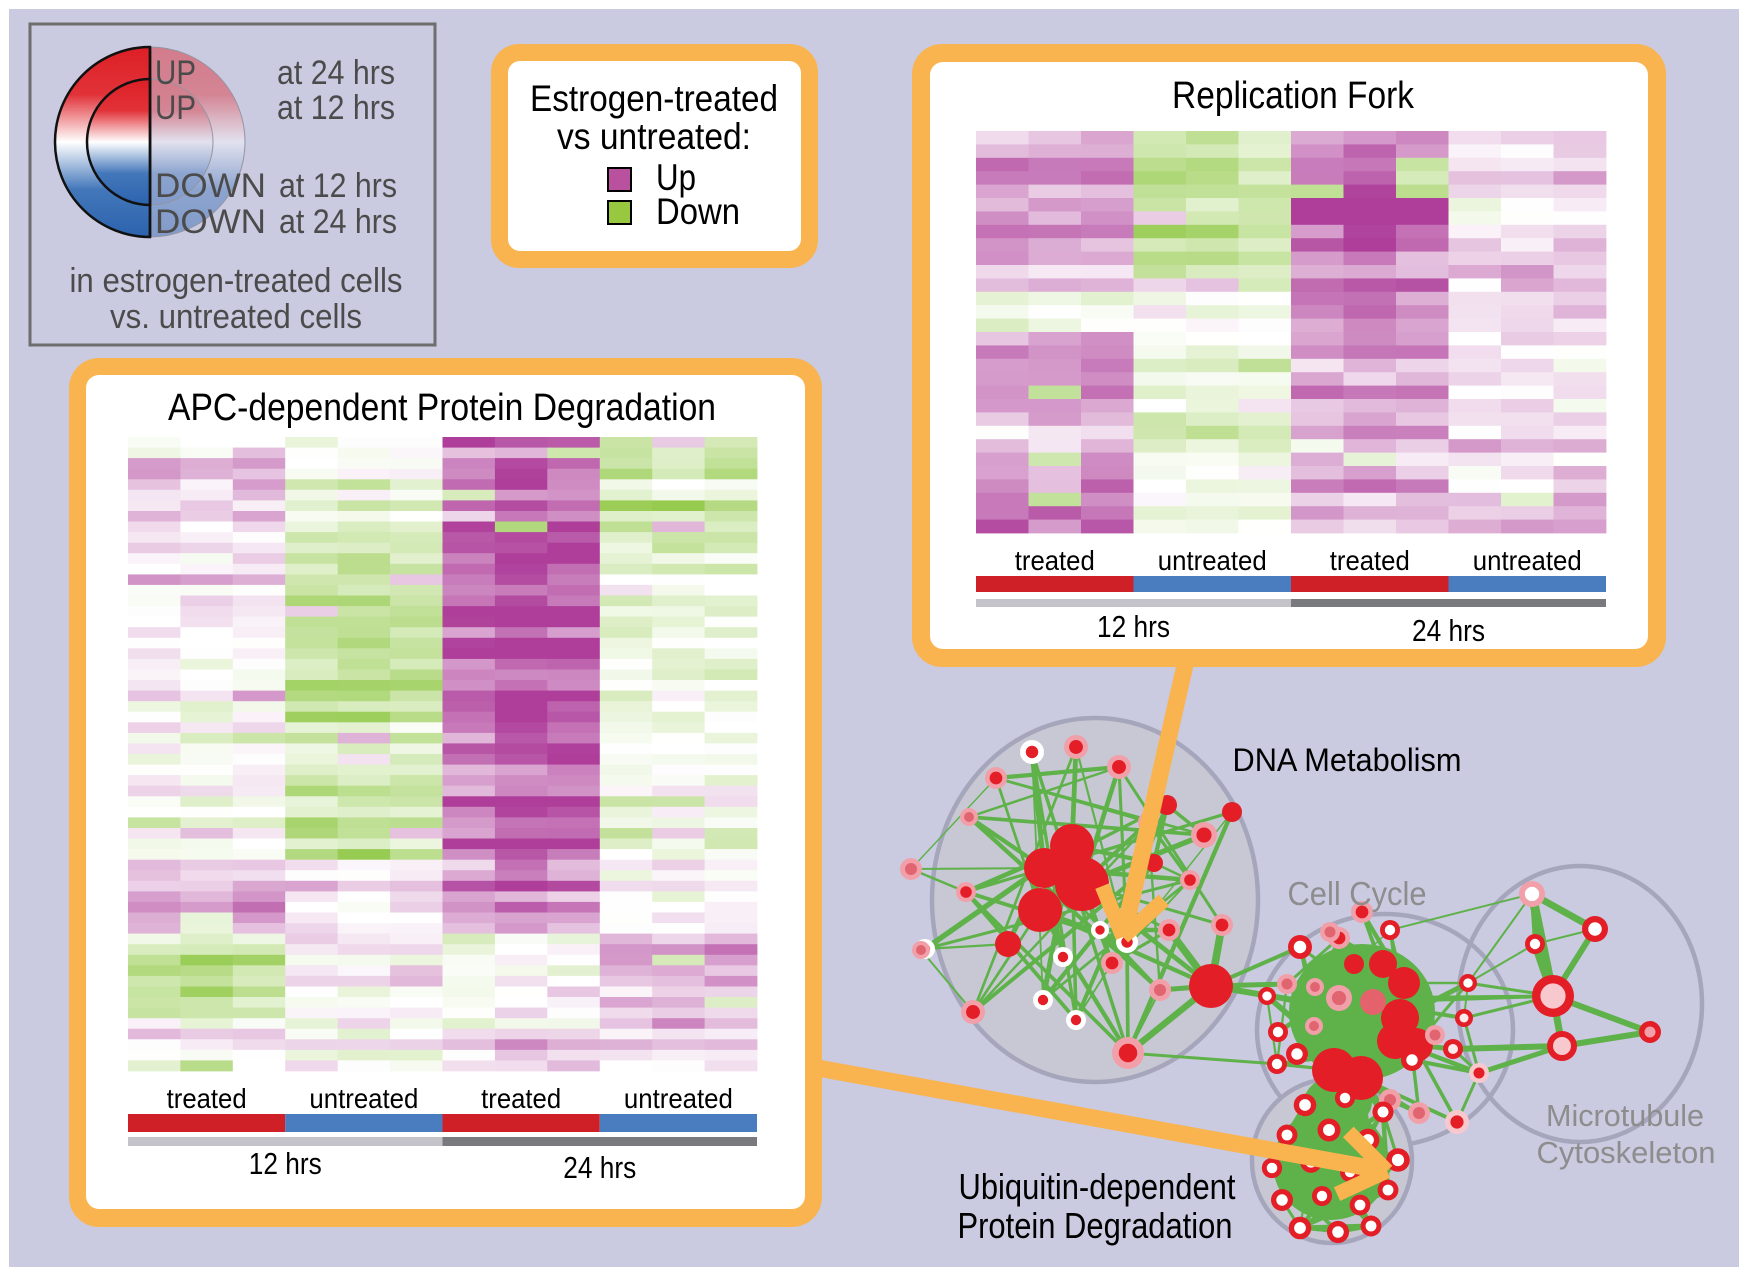  Describe the element at coordinates (1625, 1115) in the screenshot. I see `svg-text: Microtubule` at that location.